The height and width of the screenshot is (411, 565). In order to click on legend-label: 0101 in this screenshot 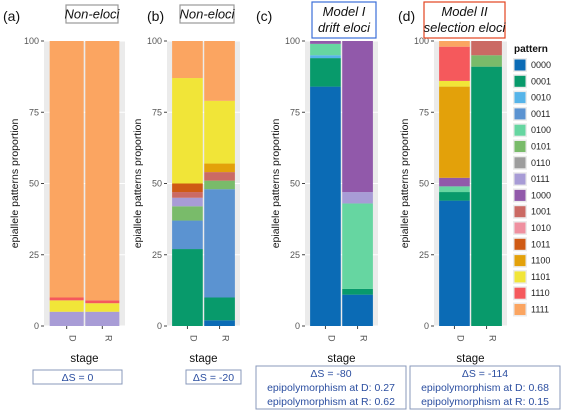, I will do `click(541, 147)`.